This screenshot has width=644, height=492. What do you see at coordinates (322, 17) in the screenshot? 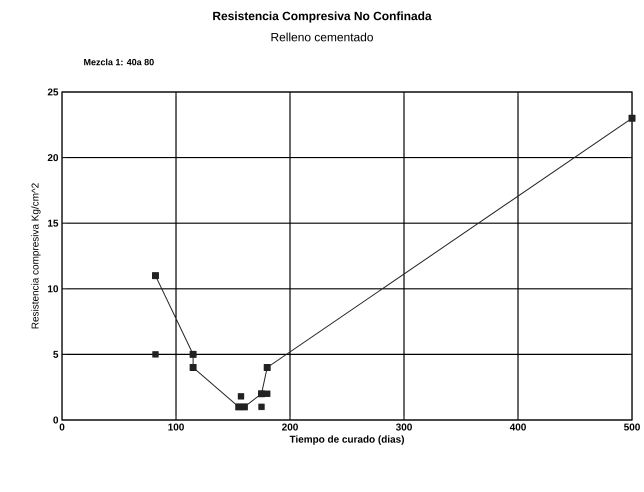
I see `chart-title: Resistencia Compresiva No Confinada` at bounding box center [322, 17].